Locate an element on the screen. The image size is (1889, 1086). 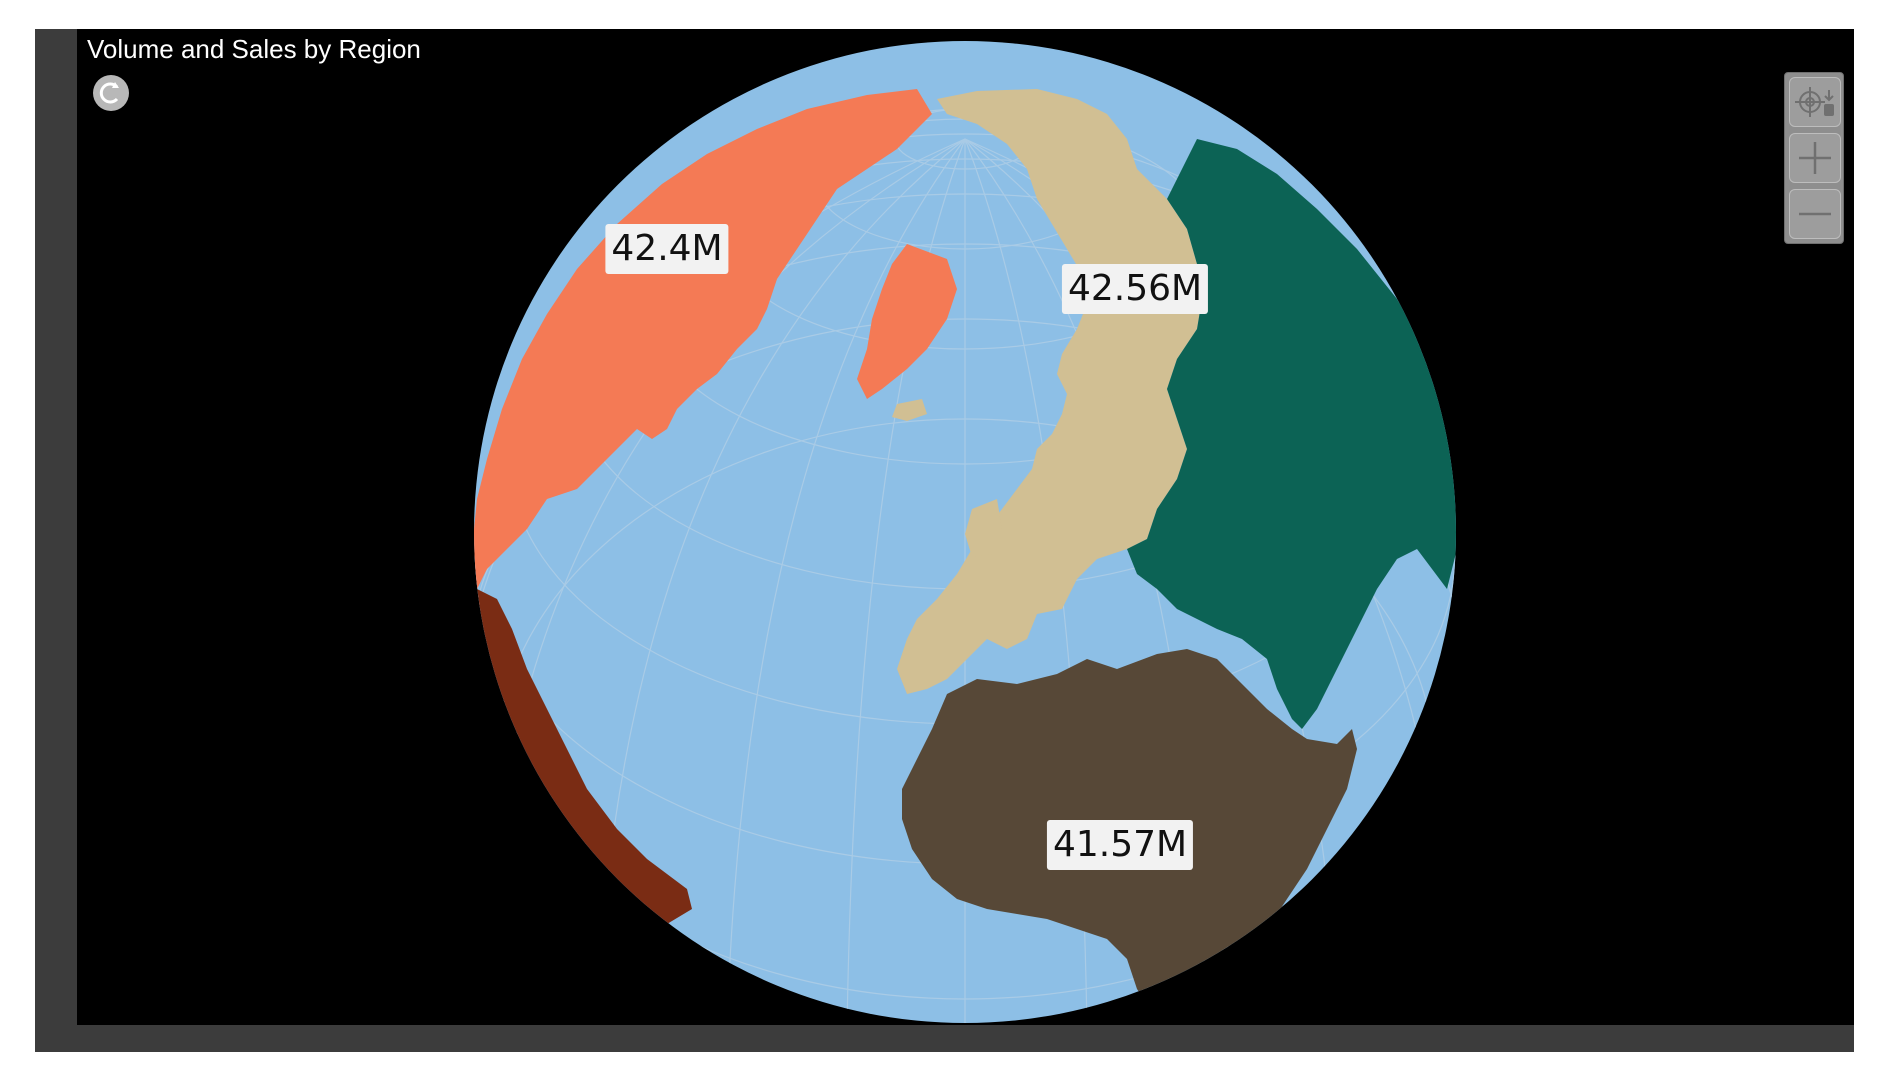
label-africa: 41.57M is located at coordinates (1120, 845).